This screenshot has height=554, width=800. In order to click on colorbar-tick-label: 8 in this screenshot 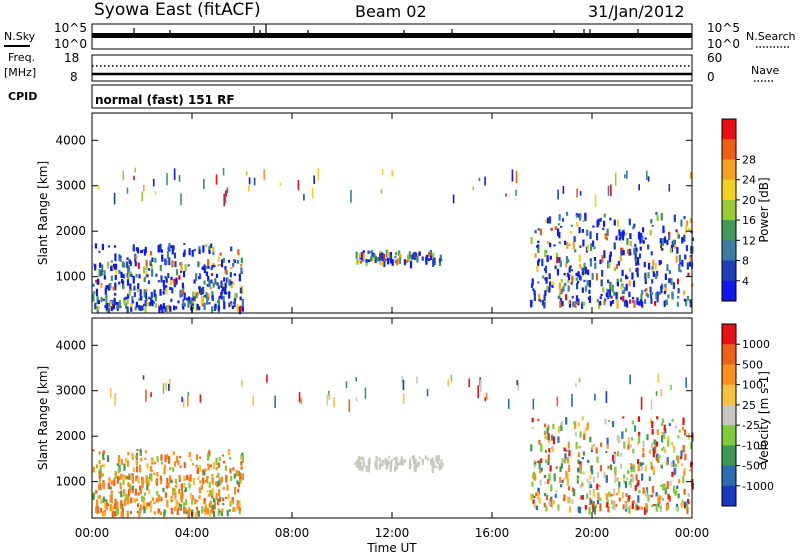, I will do `click(745, 261)`.